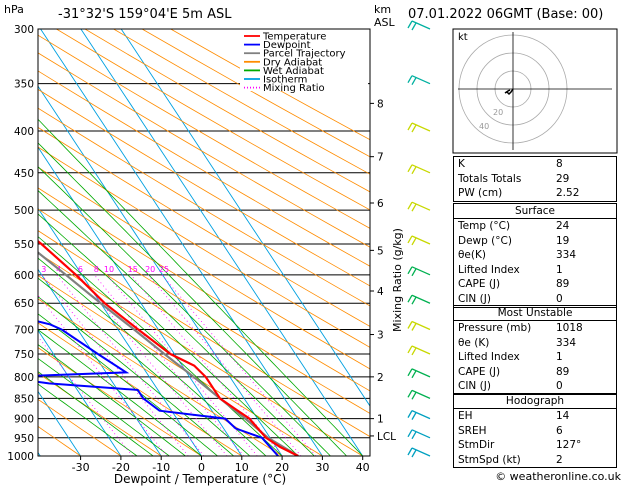 The width and height of the screenshot is (629, 486). What do you see at coordinates (535, 193) in the screenshot?
I see `index-row: PW (cm) 2.52` at bounding box center [535, 193].